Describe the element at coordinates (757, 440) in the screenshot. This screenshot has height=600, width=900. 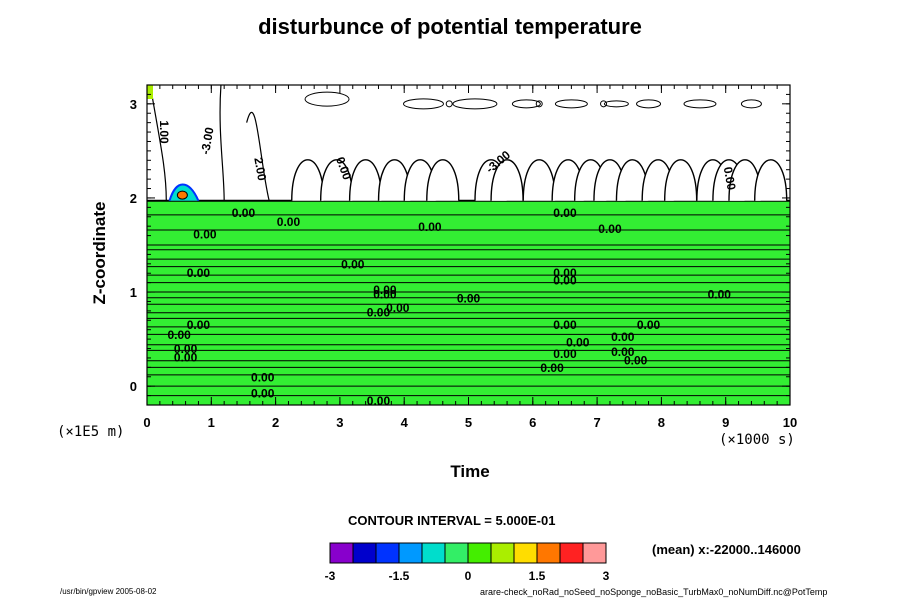
I see `x-unit-label: (×1000 s)` at that location.